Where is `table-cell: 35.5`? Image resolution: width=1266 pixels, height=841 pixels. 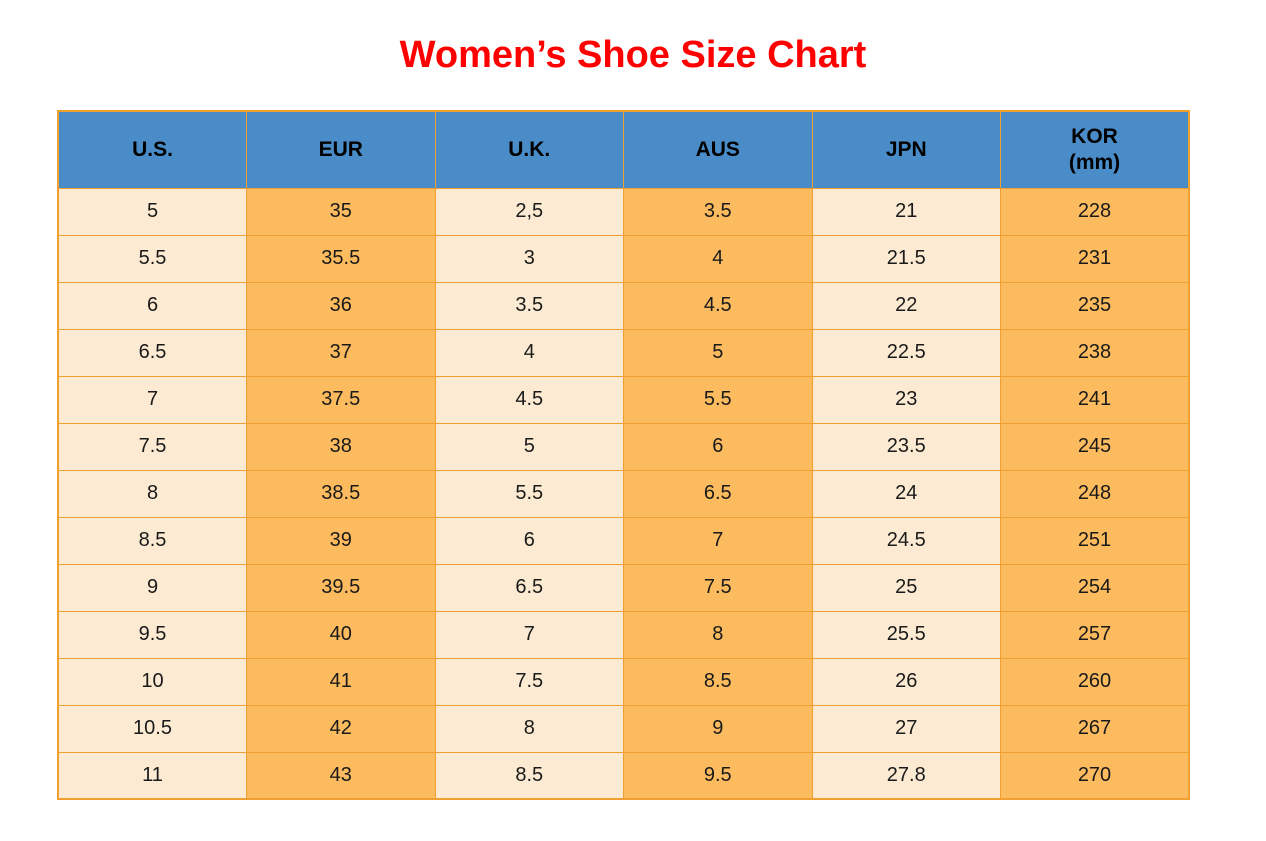
table-cell: 35.5 is located at coordinates (341, 258).